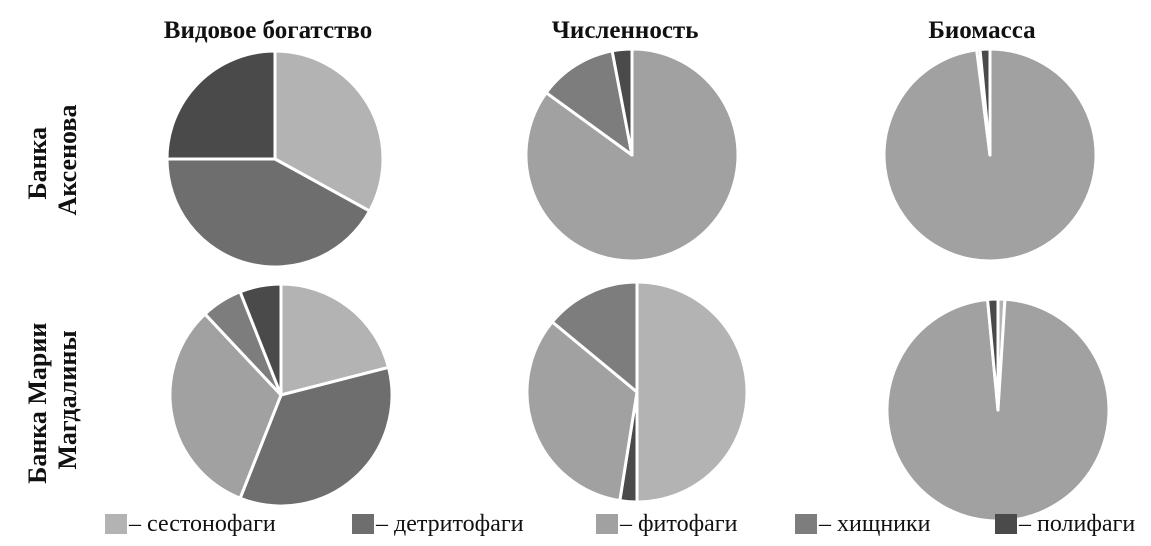 The image size is (1151, 546). What do you see at coordinates (202, 524) in the screenshot?
I see `legend-label-1: – сестонофаги` at bounding box center [202, 524].